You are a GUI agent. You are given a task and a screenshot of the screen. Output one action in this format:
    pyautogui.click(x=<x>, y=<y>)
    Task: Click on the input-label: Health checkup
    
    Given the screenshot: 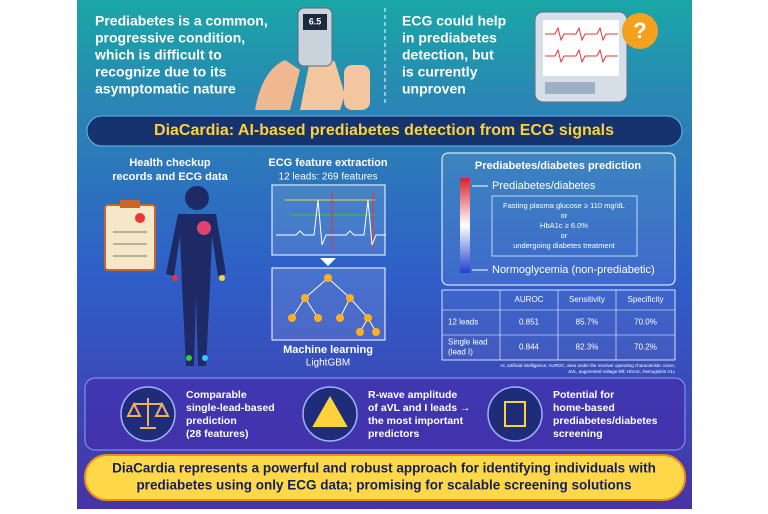 What is the action you would take?
    pyautogui.click(x=170, y=163)
    